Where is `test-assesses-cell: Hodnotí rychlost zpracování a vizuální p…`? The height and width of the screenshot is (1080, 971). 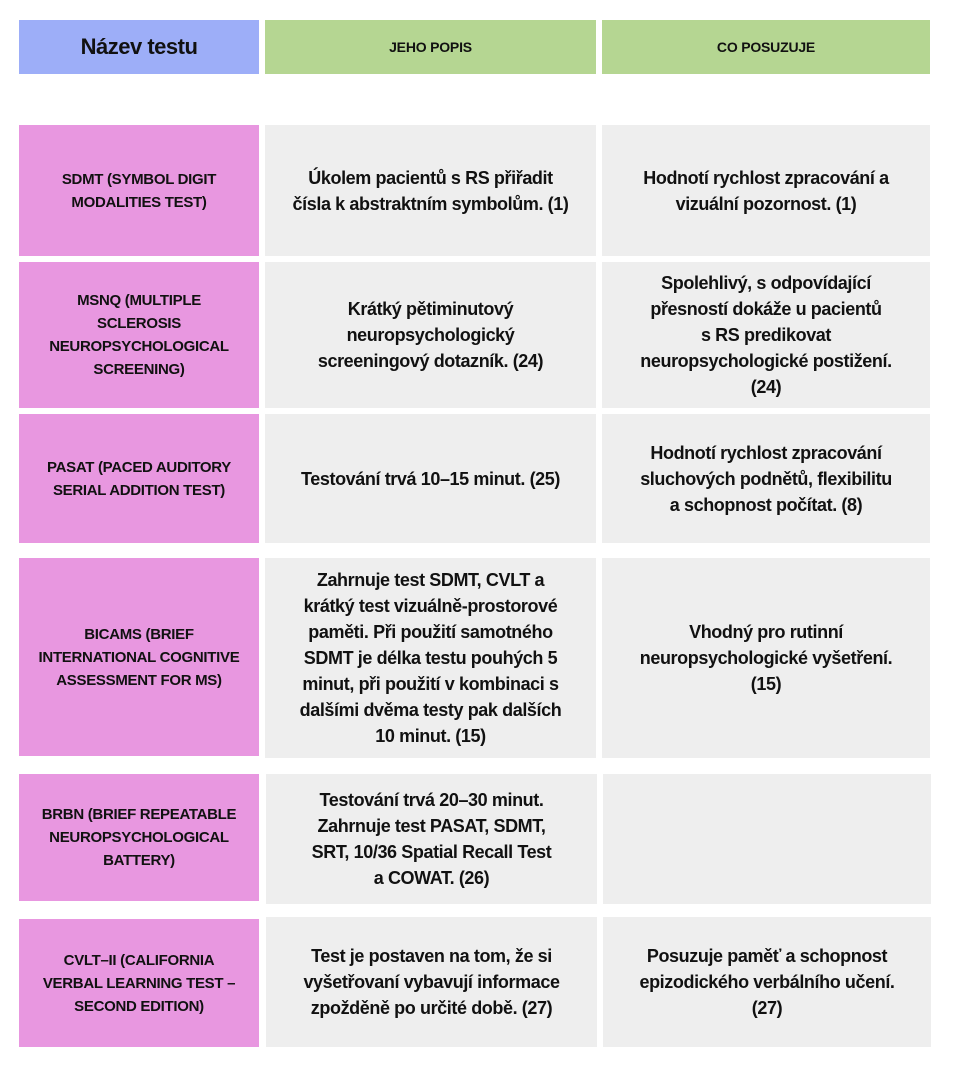
test-assesses-cell: Hodnotí rychlost zpracování a vizuální p… is located at coordinates (766, 190).